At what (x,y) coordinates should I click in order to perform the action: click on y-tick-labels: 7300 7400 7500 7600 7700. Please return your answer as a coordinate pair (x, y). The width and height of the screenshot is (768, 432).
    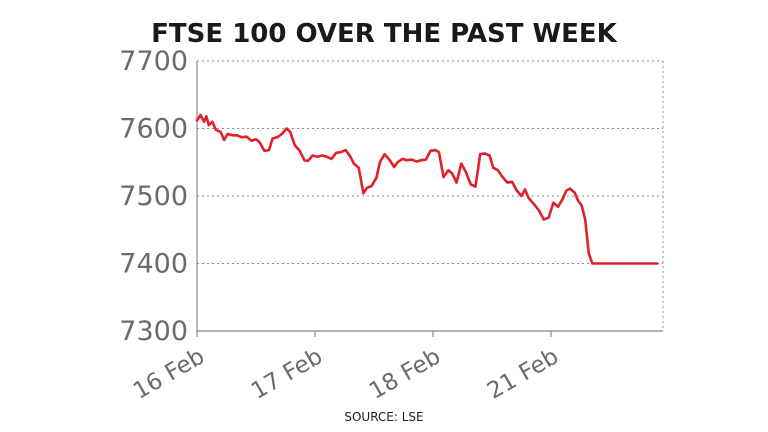
    Looking at the image, I should click on (153, 196).